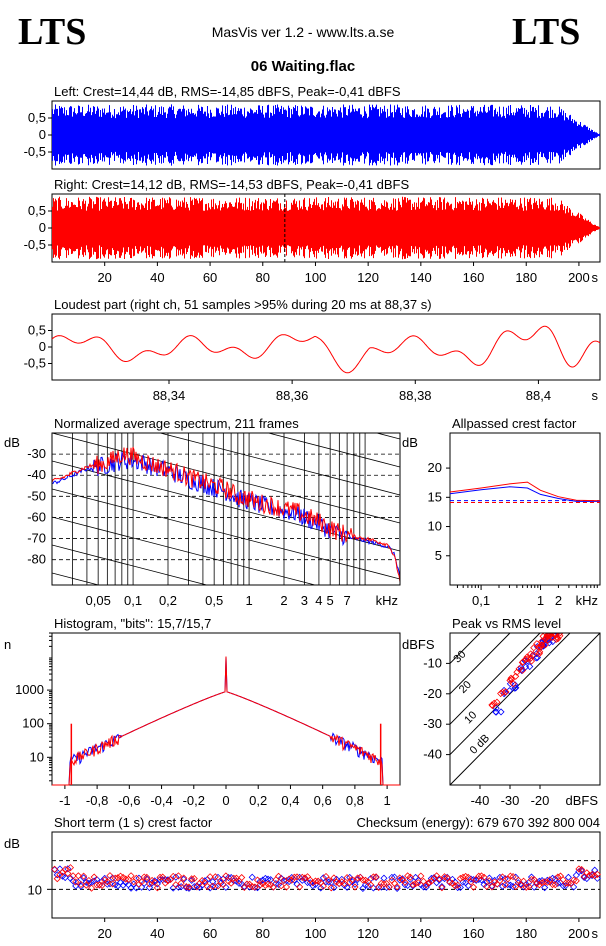  I want to click on short-term-crest-xtick-6: 140, so click(421, 933).